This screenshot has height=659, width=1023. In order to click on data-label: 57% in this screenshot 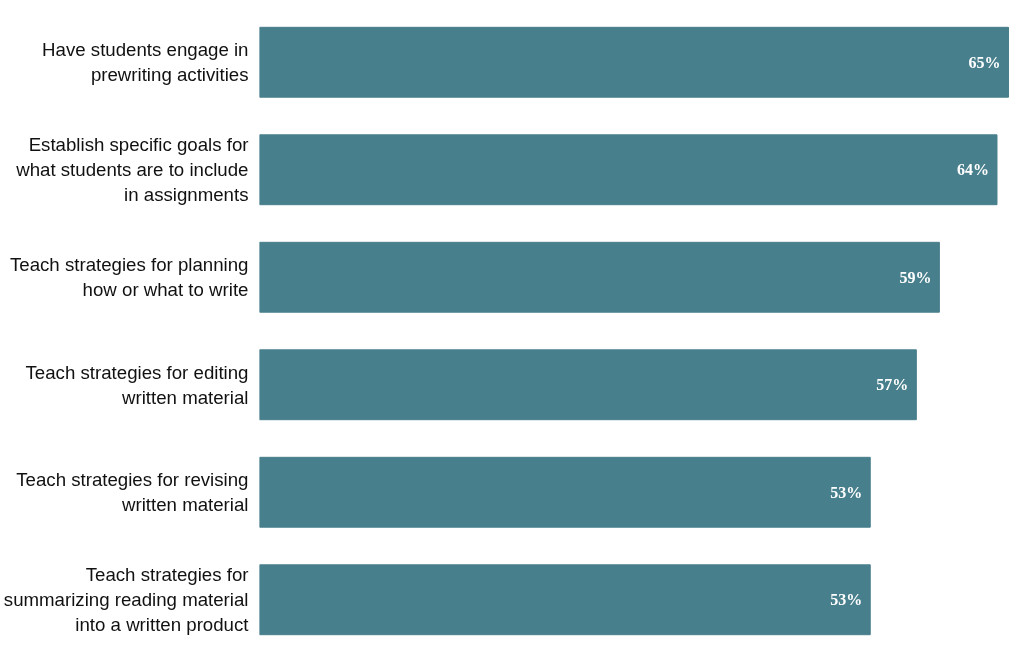, I will do `click(892, 385)`.